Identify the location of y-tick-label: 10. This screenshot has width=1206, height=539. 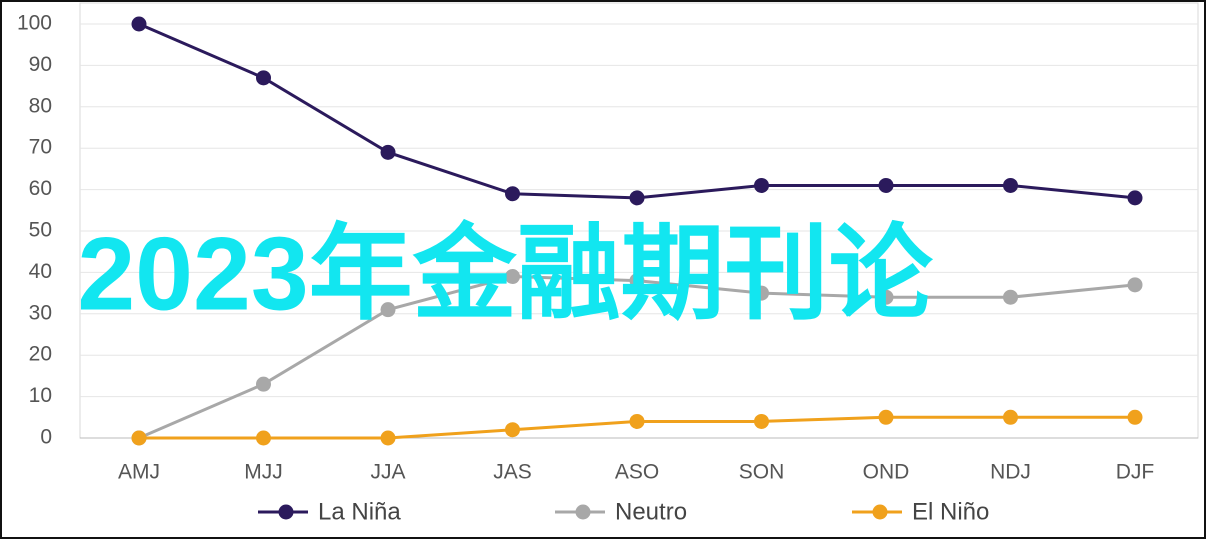
(40, 395).